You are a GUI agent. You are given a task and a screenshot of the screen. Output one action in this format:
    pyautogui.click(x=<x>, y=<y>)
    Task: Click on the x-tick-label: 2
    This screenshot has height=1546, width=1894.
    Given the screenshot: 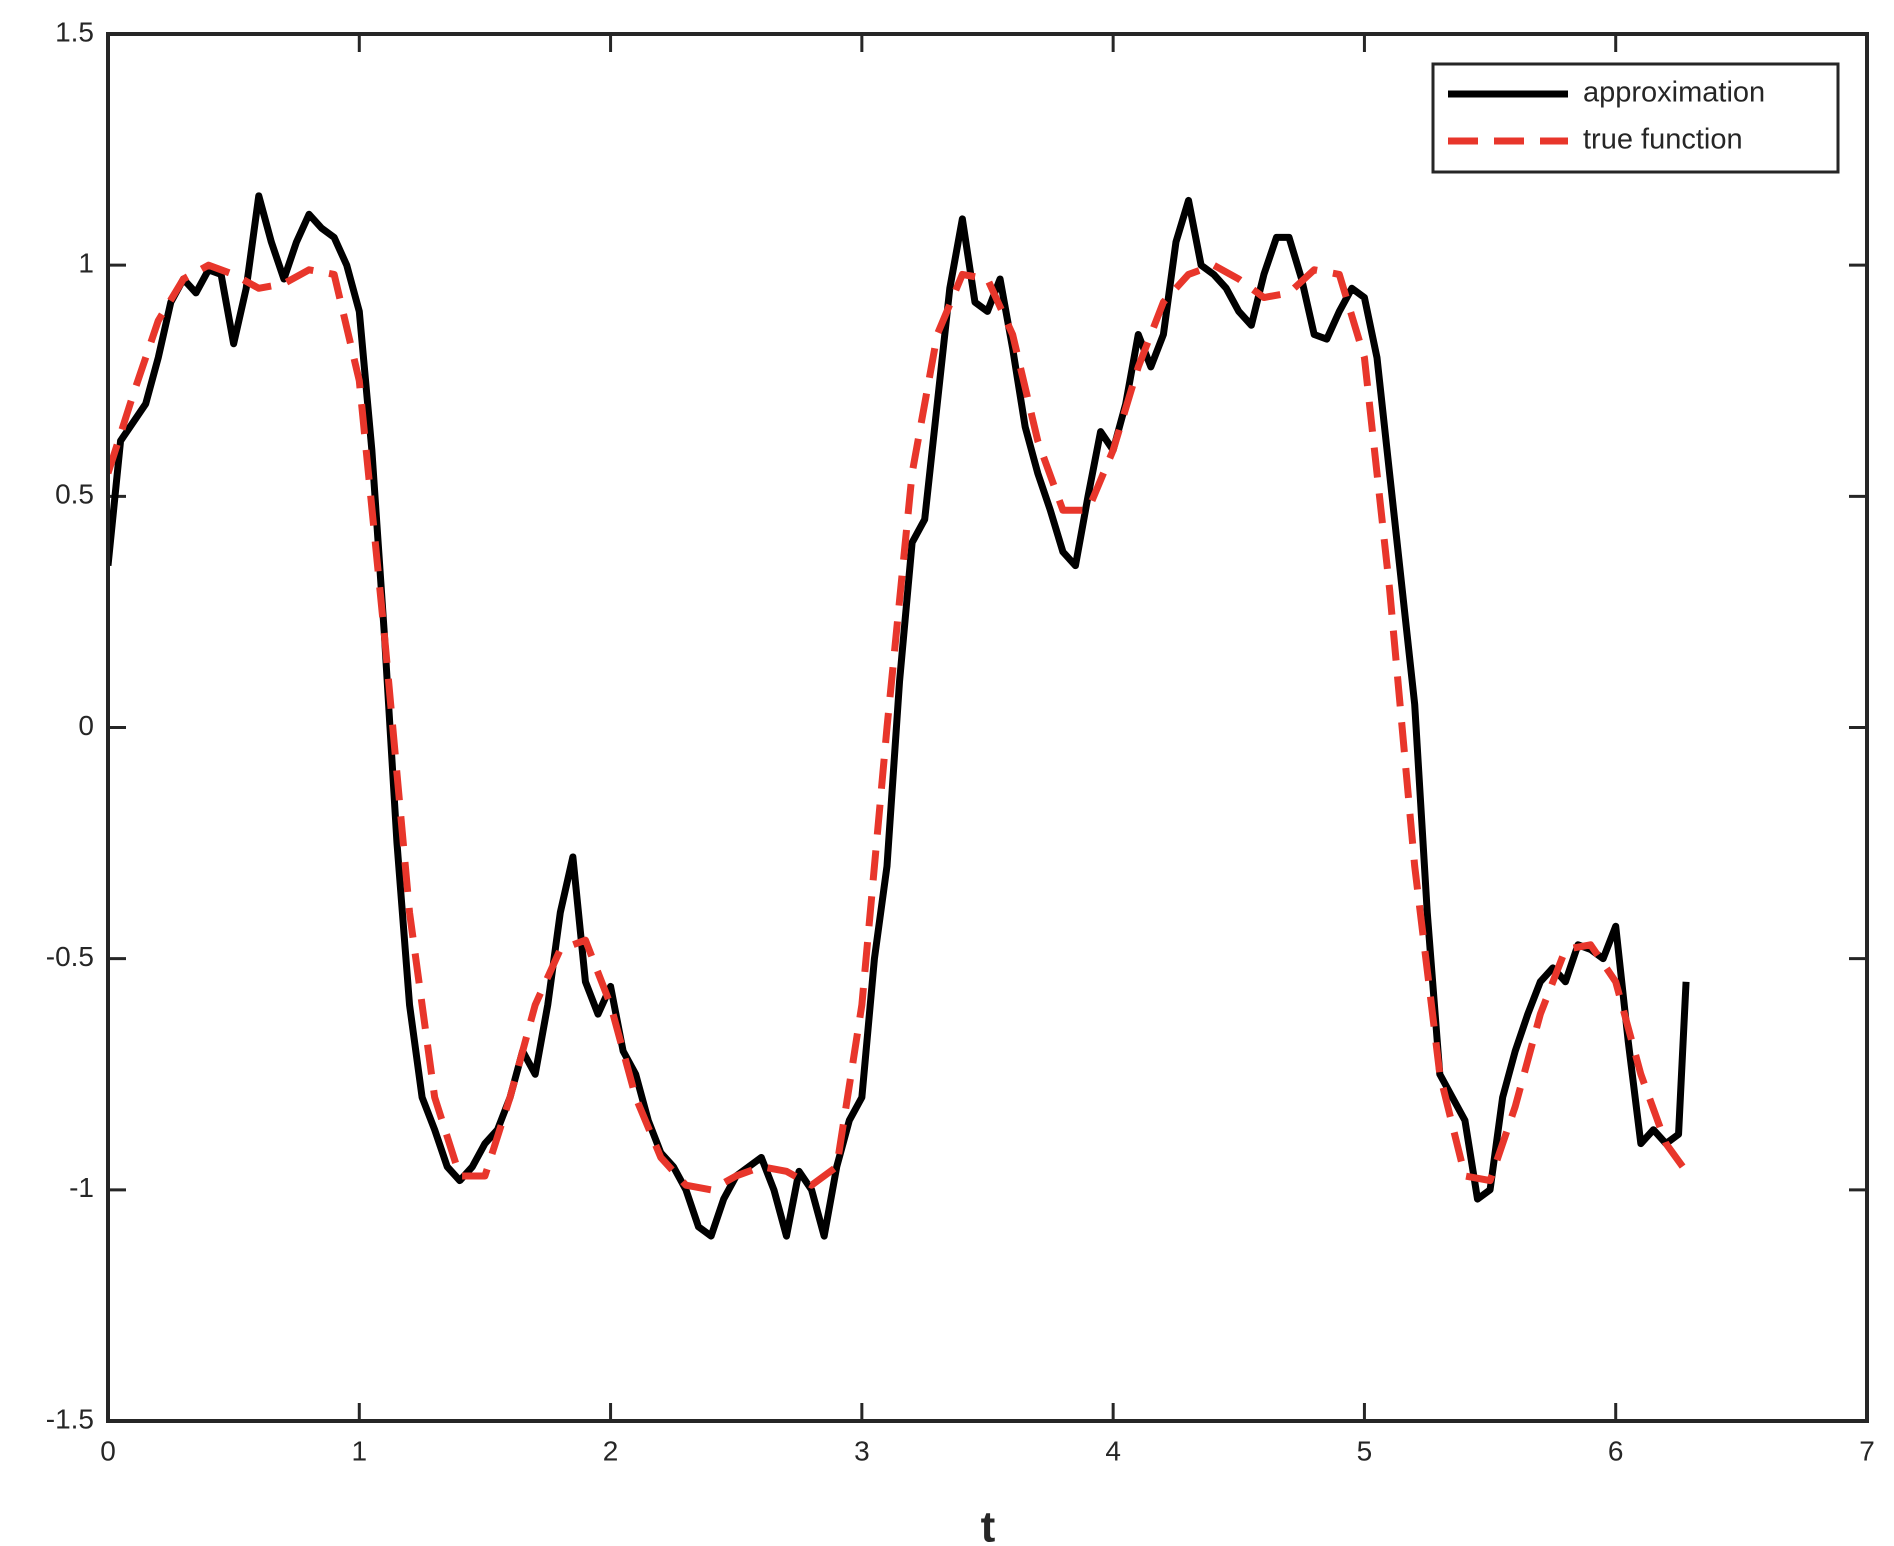 What is the action you would take?
    pyautogui.click(x=611, y=1450)
    